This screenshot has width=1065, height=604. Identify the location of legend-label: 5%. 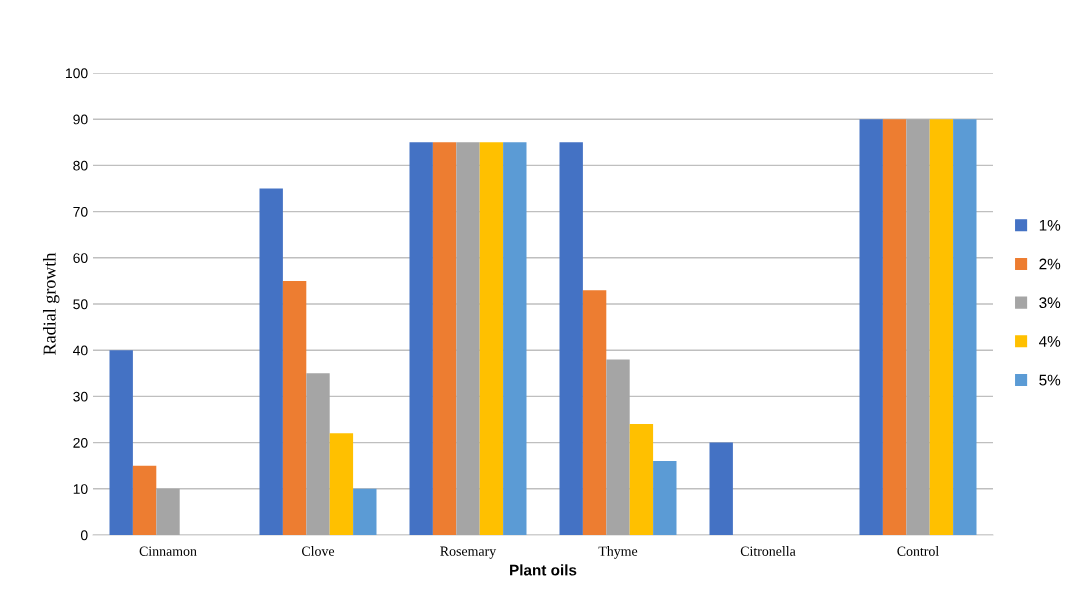
(1050, 380).